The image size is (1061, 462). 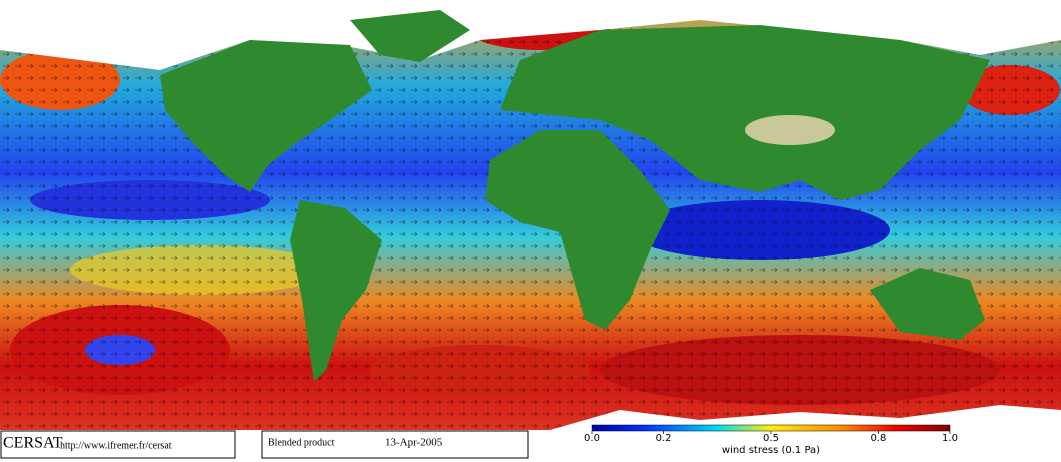 What do you see at coordinates (301, 442) in the screenshot?
I see `product: Blended product` at bounding box center [301, 442].